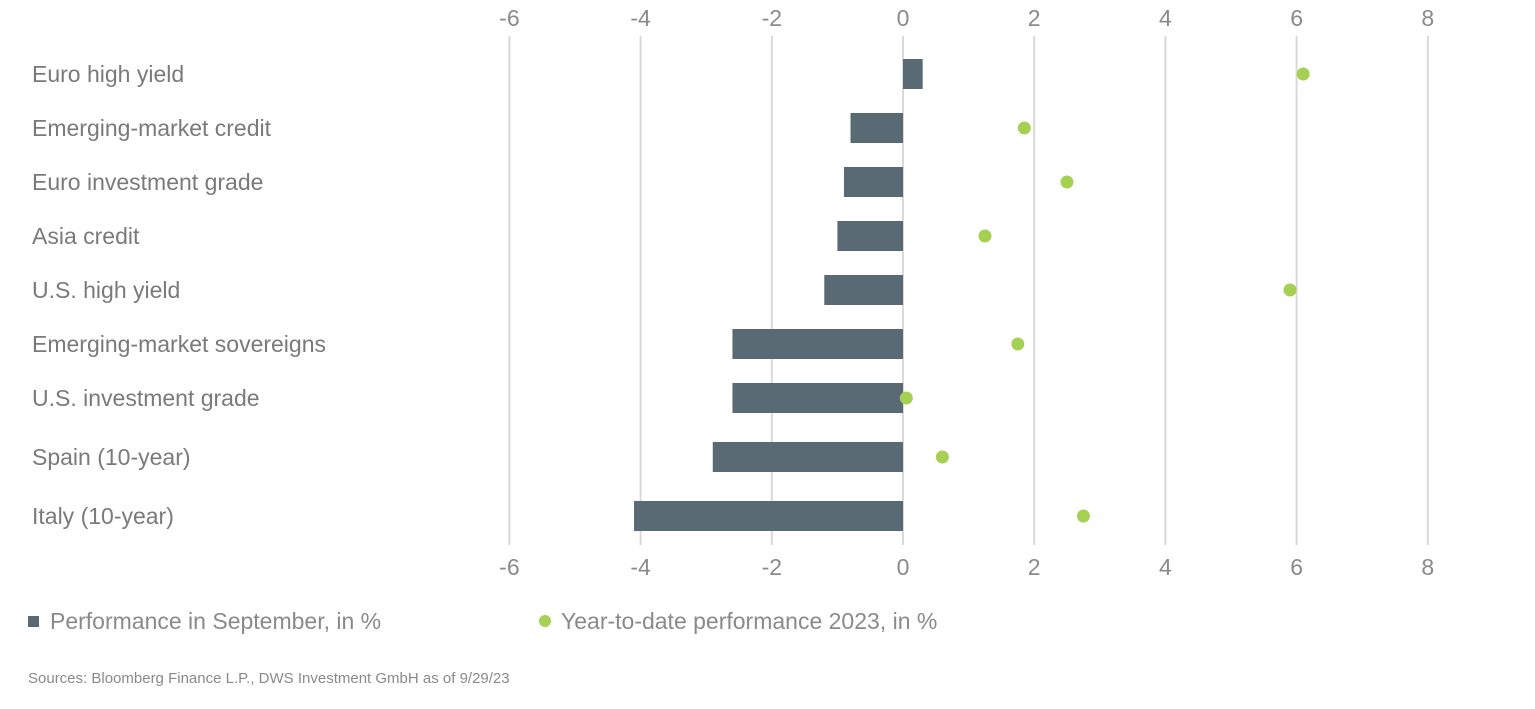 The image size is (1535, 709). Describe the element at coordinates (640, 567) in the screenshot. I see `x-tick-label-bottom: -4` at that location.